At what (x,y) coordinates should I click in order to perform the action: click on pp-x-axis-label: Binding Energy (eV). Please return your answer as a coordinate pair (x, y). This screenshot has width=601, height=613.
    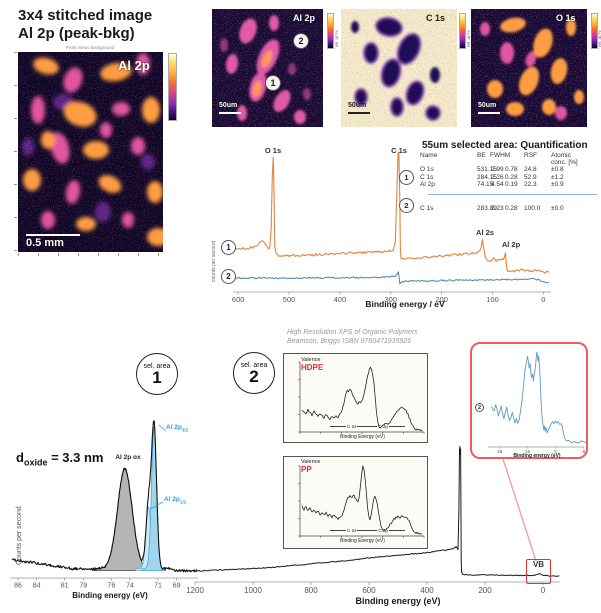
    Looking at the image, I should click on (362, 541).